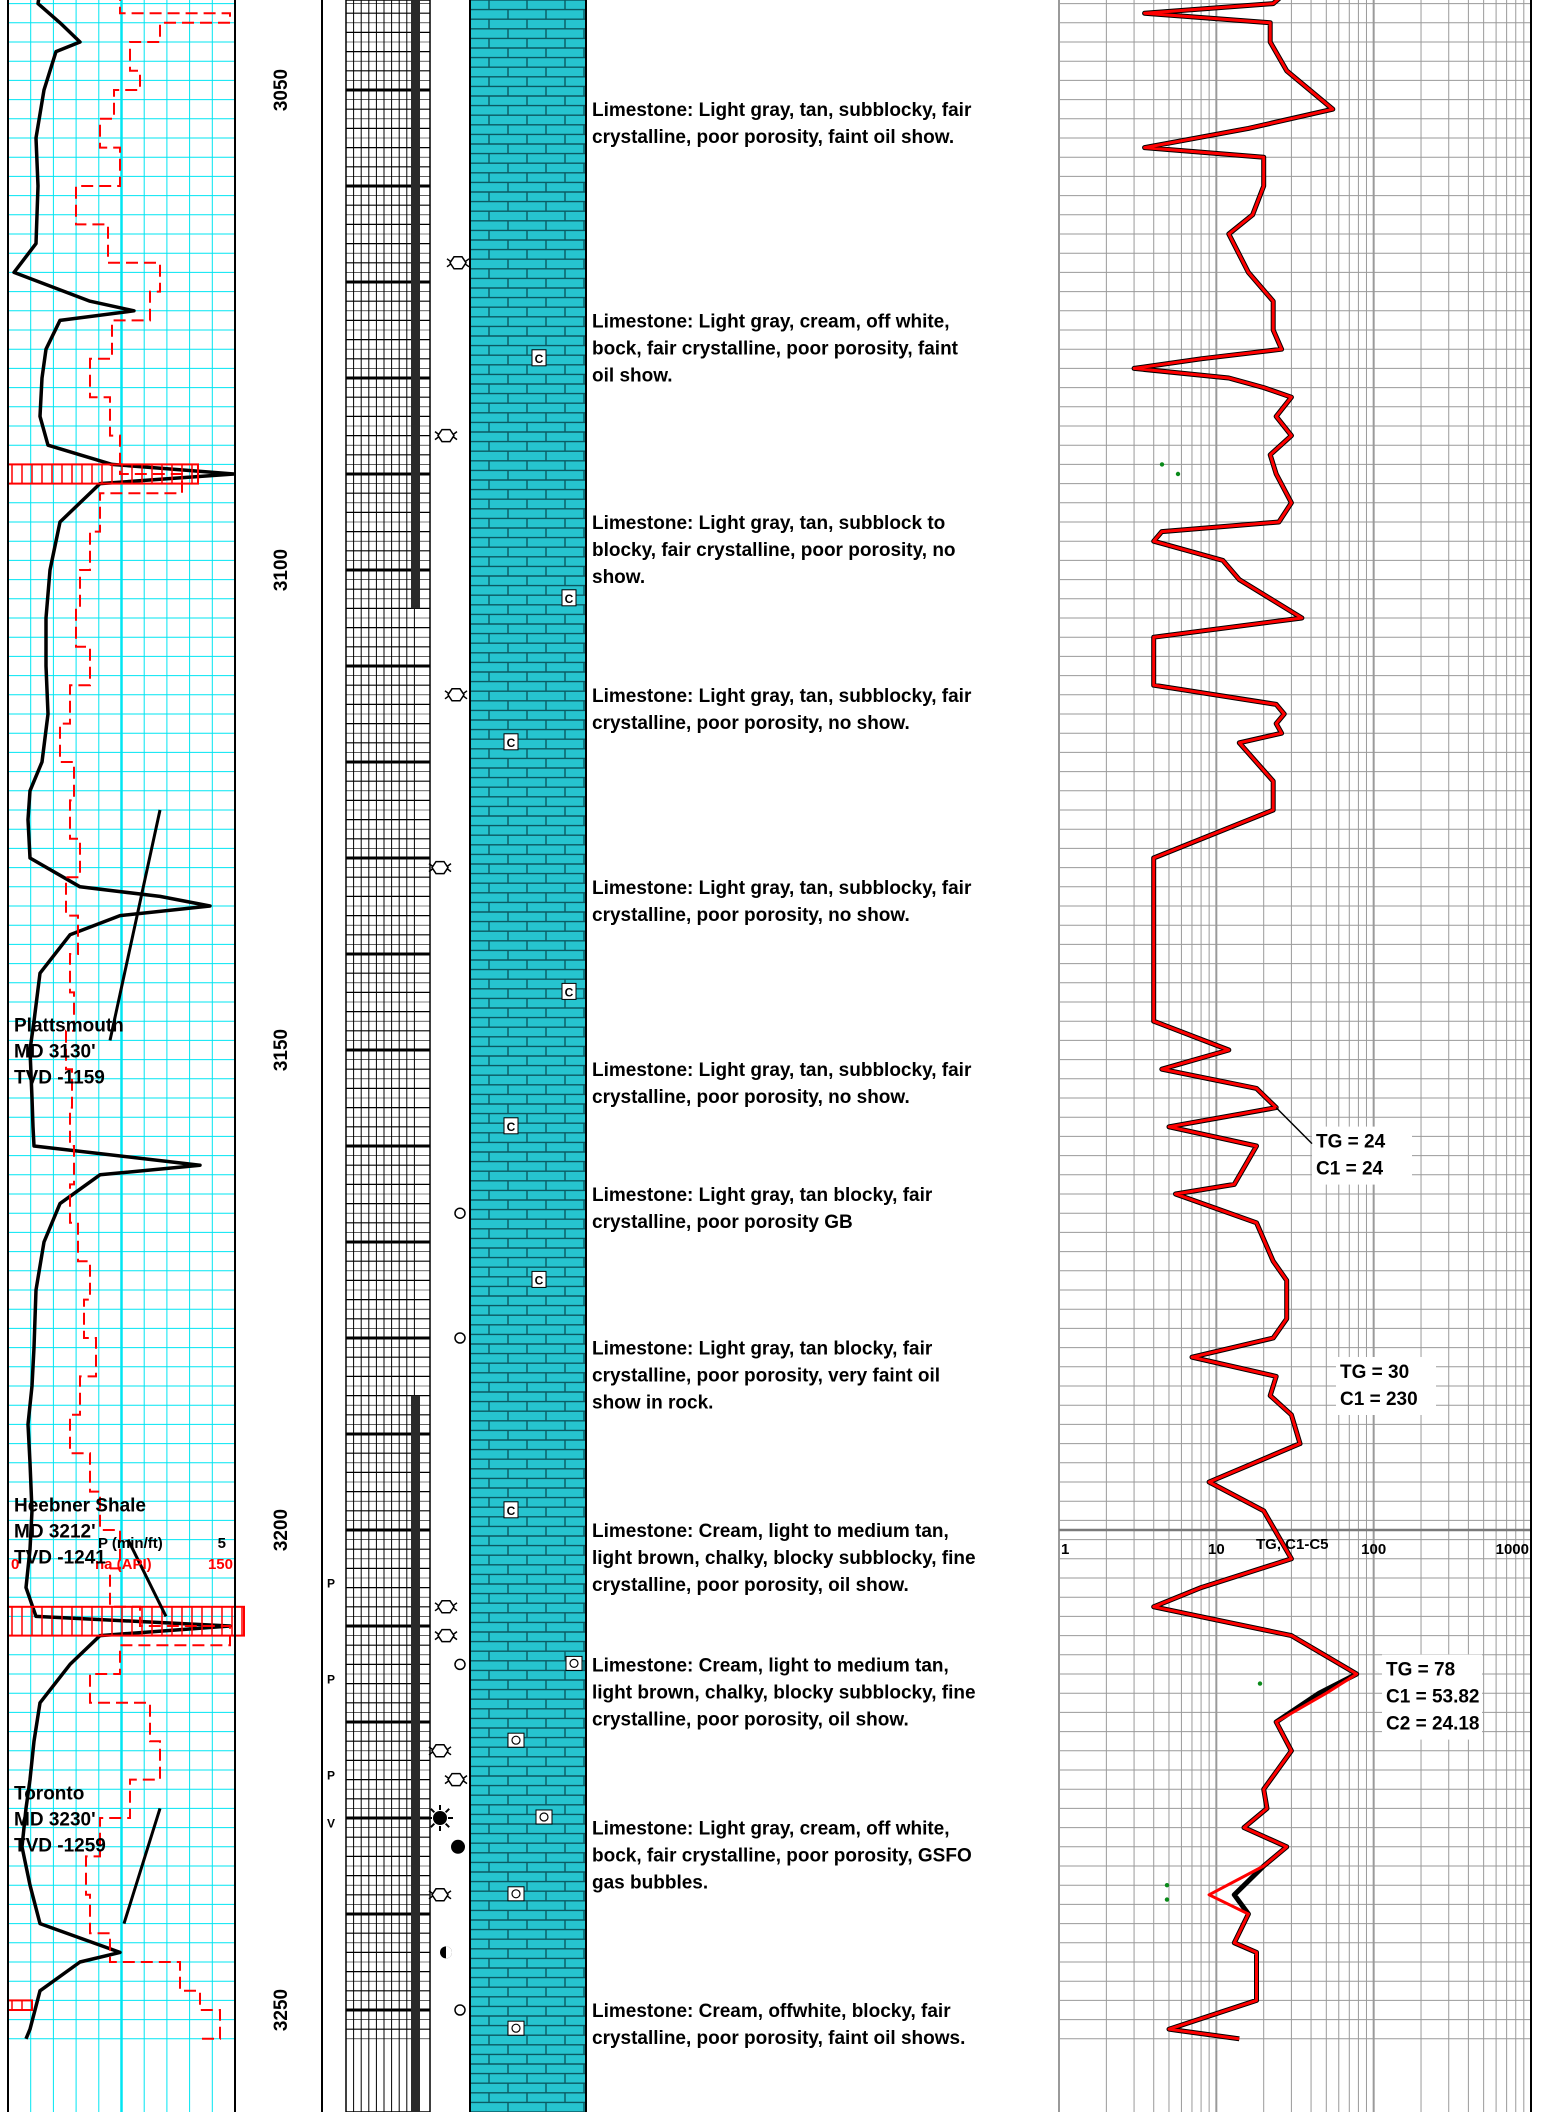  I want to click on grid-column, so click(408, 1056).